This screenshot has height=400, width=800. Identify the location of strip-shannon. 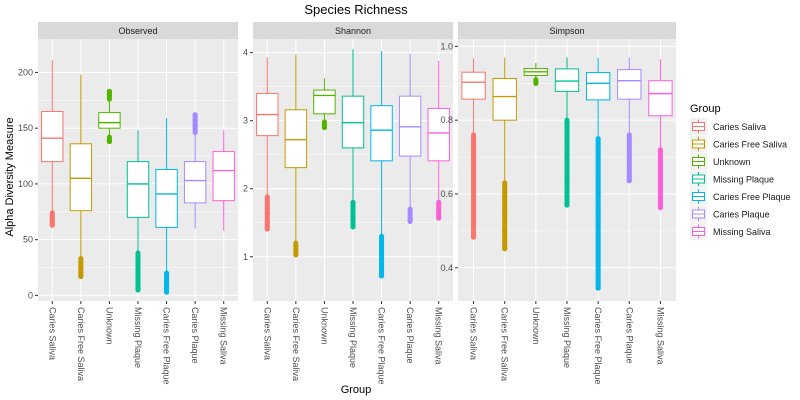
(353, 30).